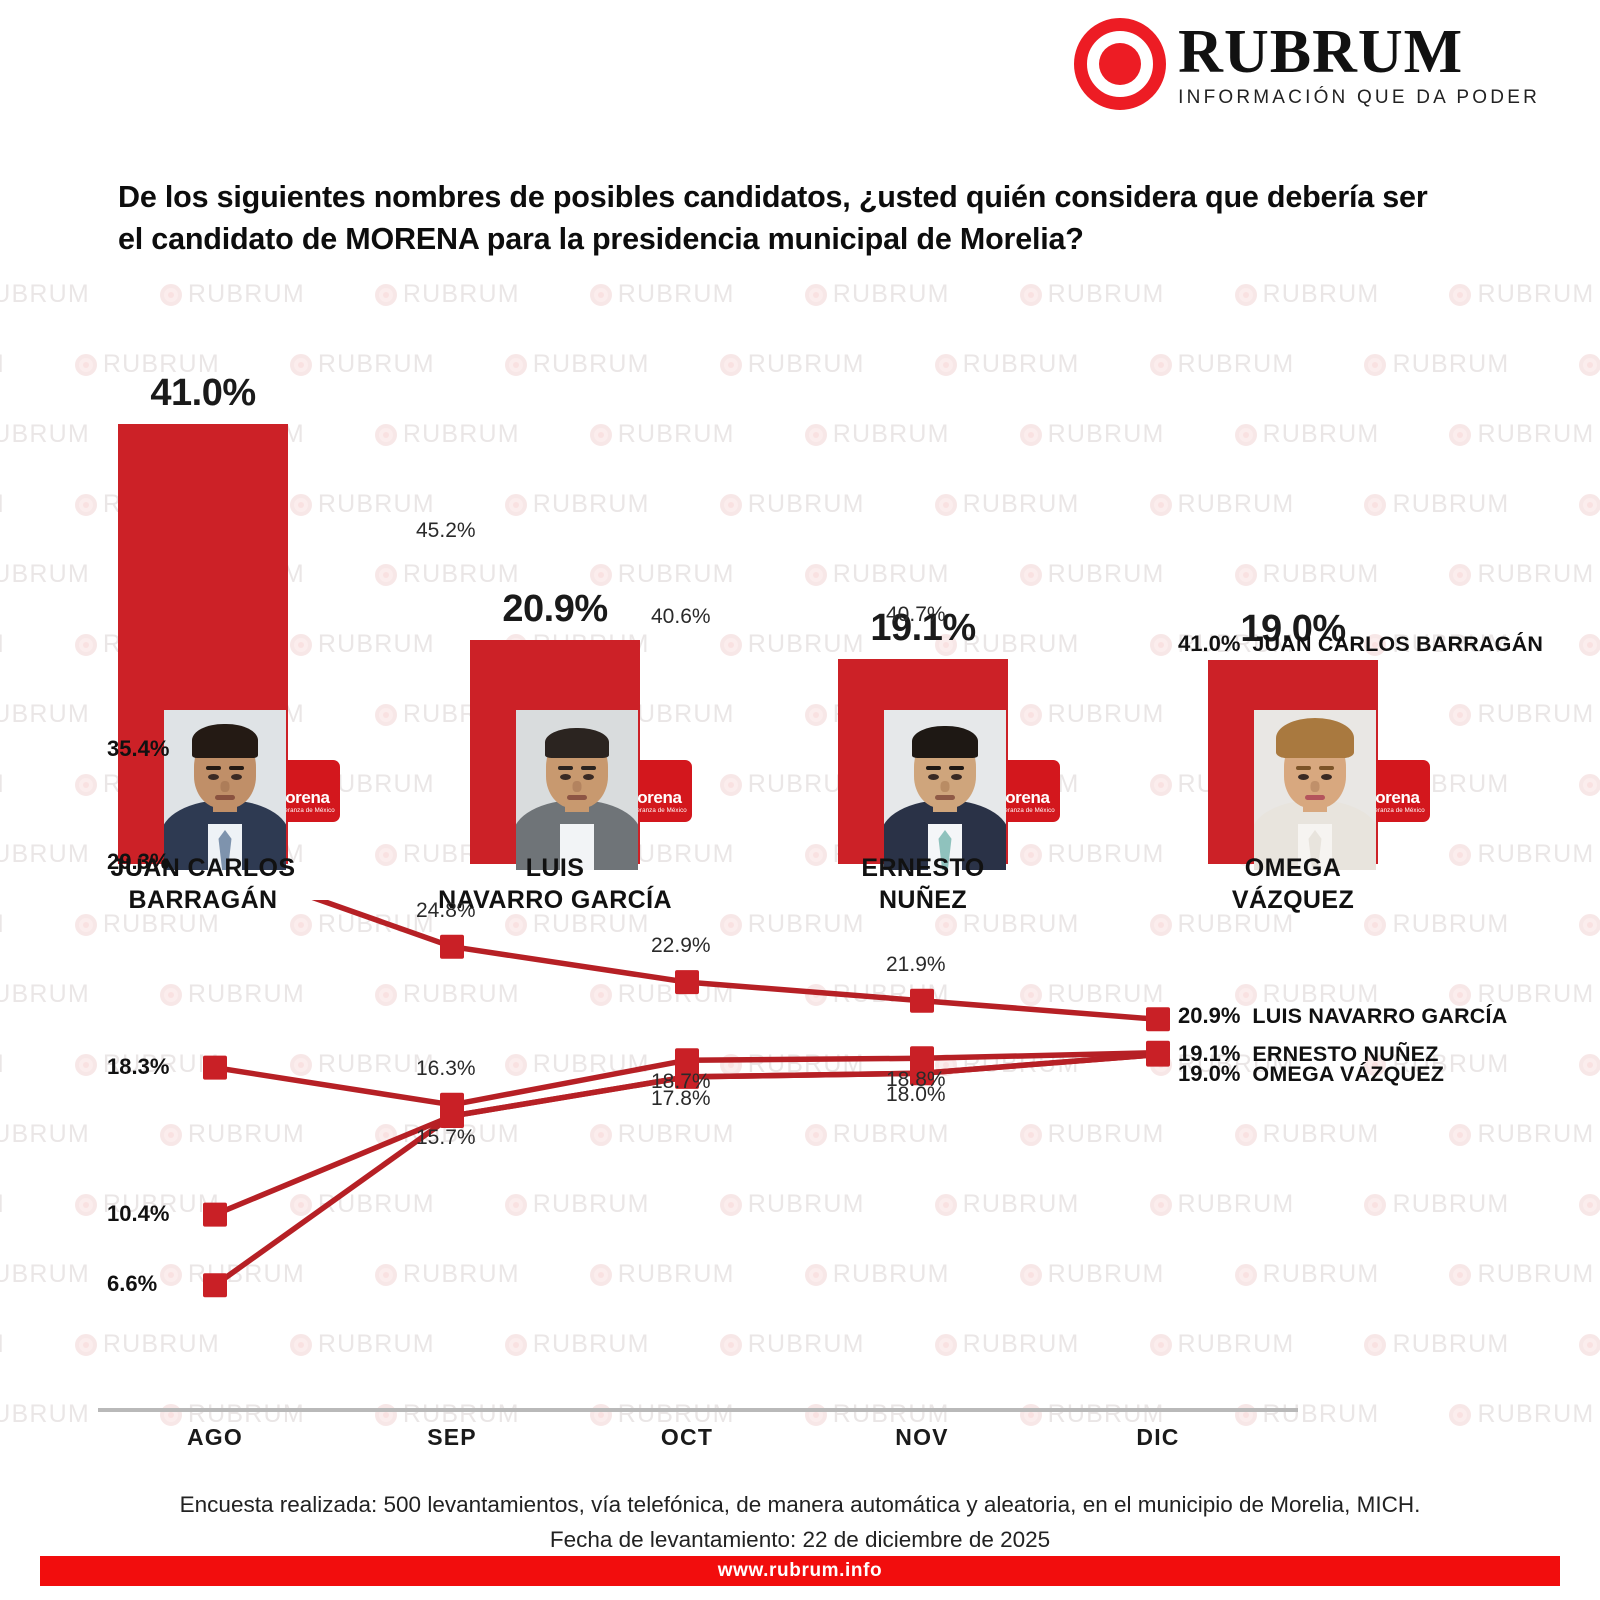  I want to click on legend-item: 19.0% OMEGA VÁZQUEZ, so click(1311, 1074).